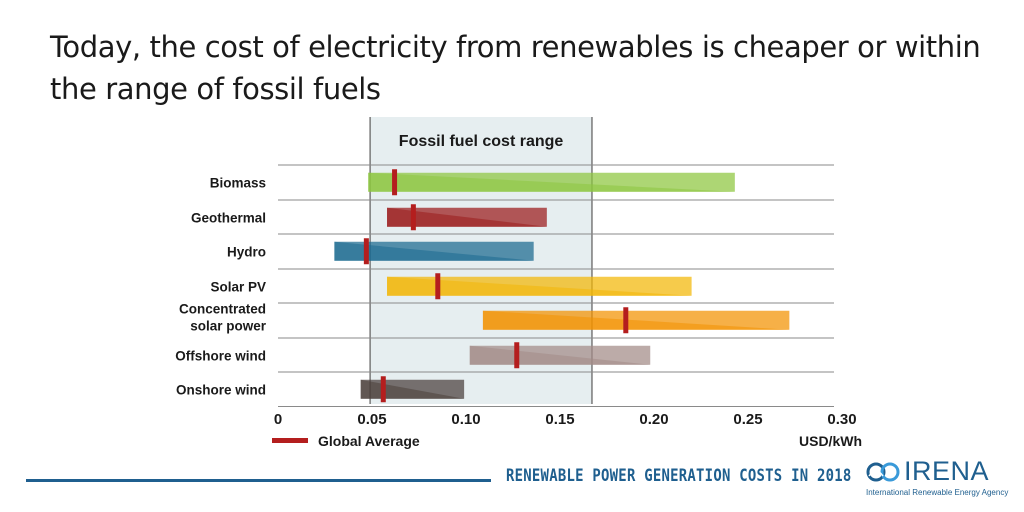 This screenshot has height=512, width=1024. What do you see at coordinates (841, 419) in the screenshot?
I see `x-tick-label: 0.30` at bounding box center [841, 419].